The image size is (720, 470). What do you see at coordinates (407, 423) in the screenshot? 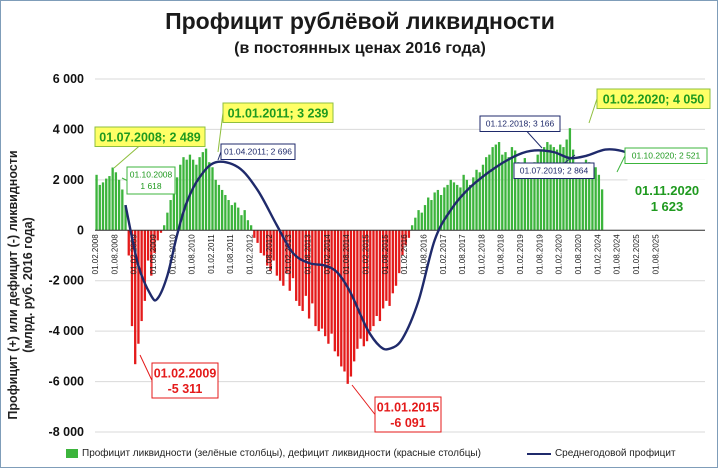
I see `annotation-text: -6 091` at bounding box center [407, 423].